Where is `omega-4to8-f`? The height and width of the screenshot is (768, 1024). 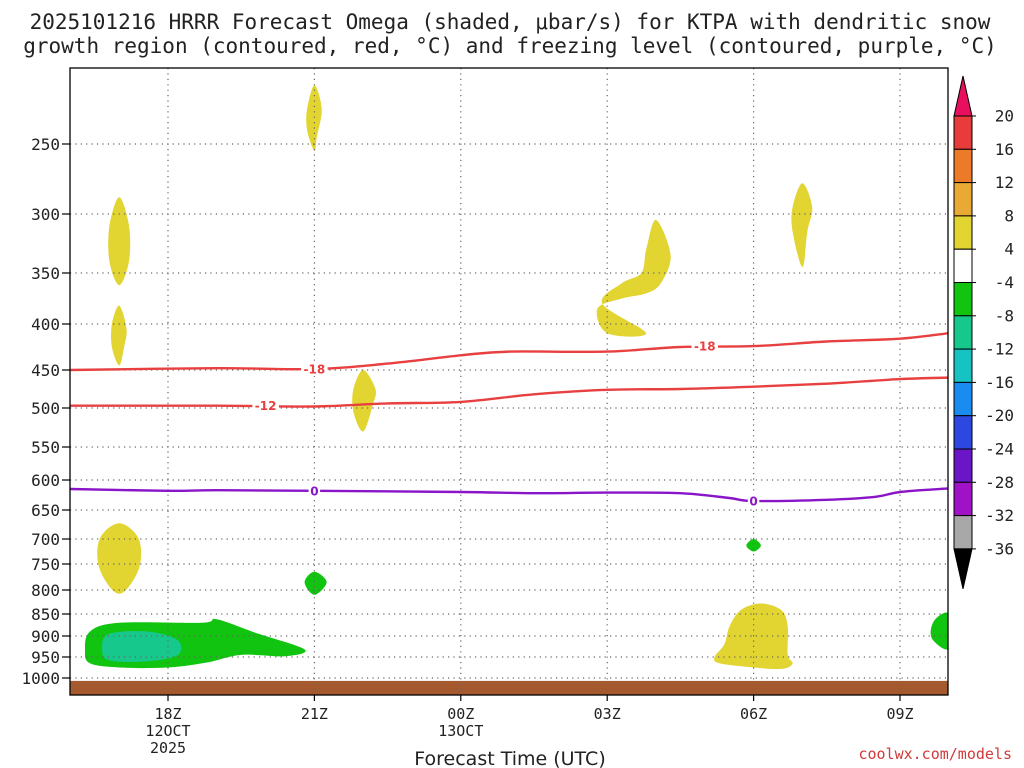
omega-4to8-f is located at coordinates (802, 225).